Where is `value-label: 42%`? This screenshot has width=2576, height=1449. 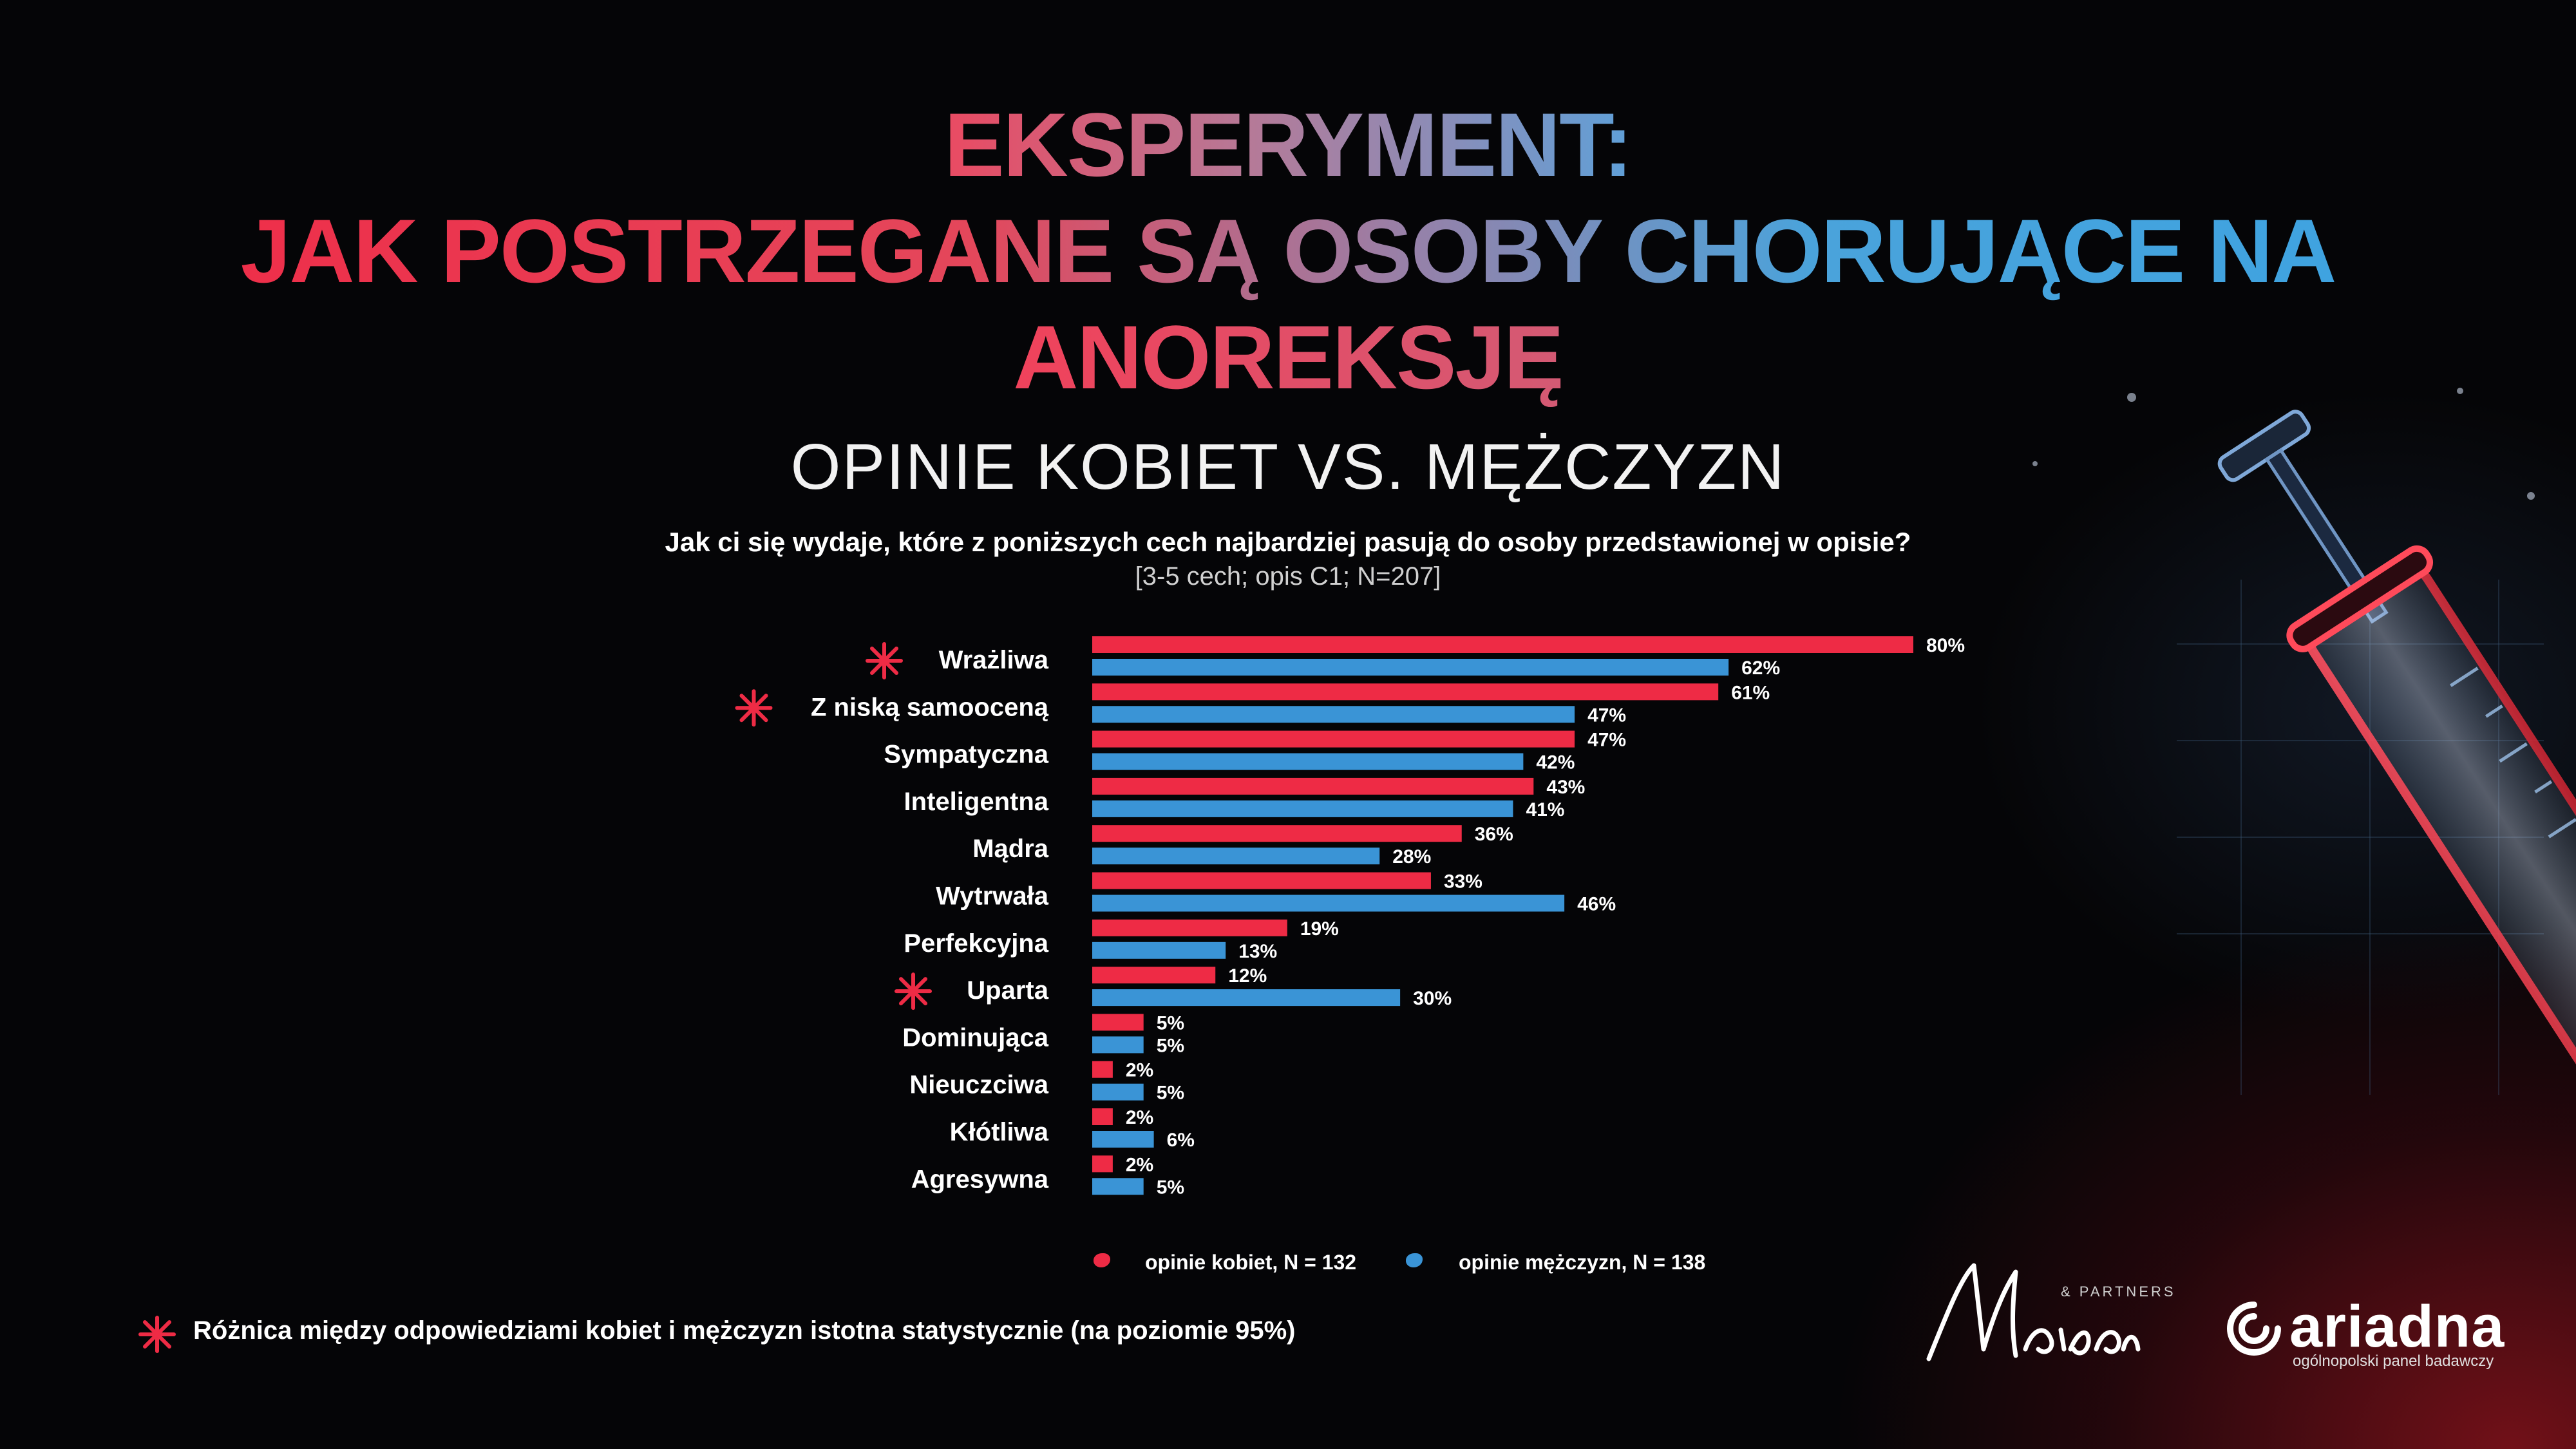 value-label: 42% is located at coordinates (1556, 762).